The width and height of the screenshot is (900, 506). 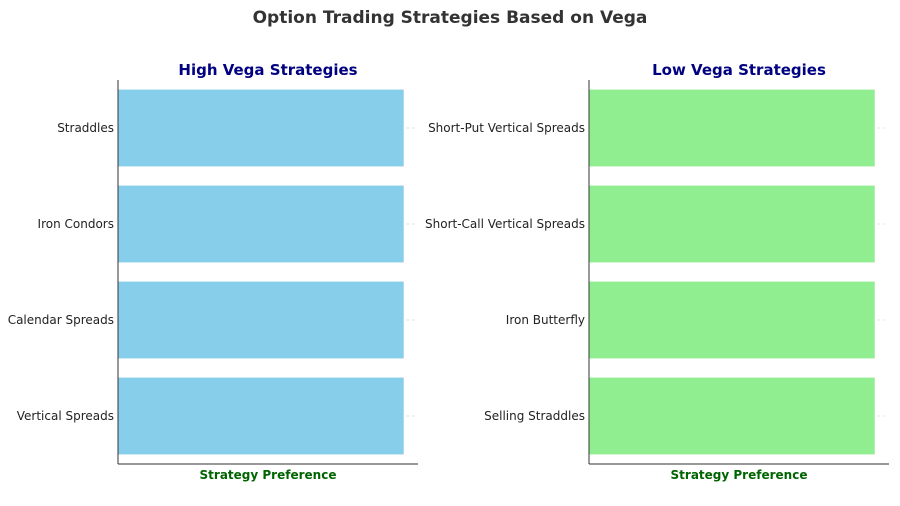 I want to click on y-tick-label: Selling Straddles, so click(x=534, y=416).